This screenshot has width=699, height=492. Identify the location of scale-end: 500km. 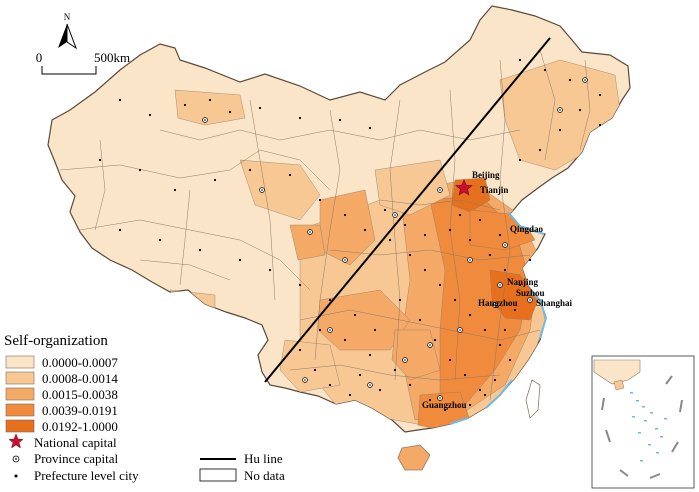
(112, 57).